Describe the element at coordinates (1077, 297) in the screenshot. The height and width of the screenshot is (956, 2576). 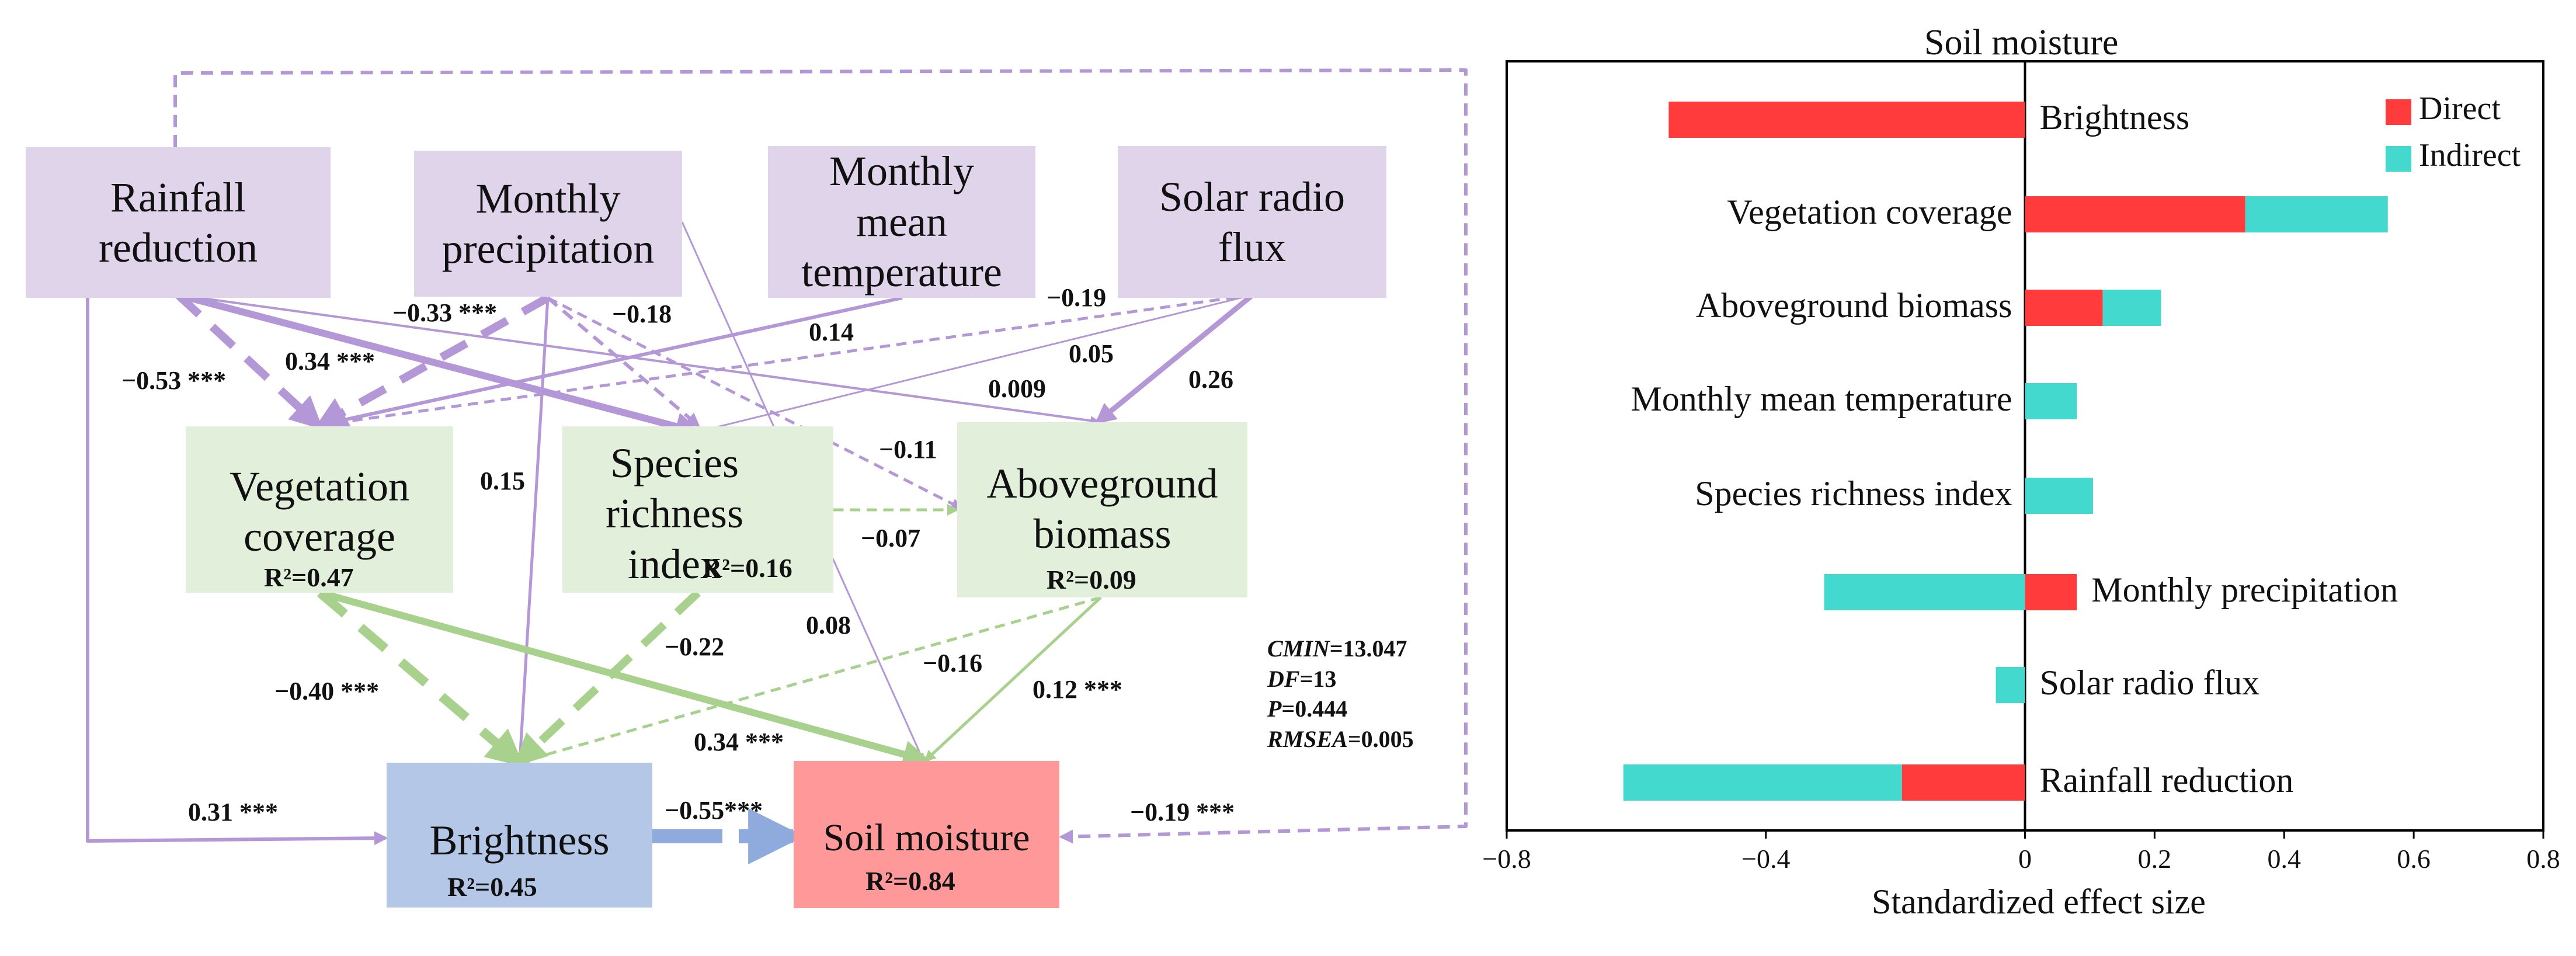
I see `coef-solar-veg: −0.19` at that location.